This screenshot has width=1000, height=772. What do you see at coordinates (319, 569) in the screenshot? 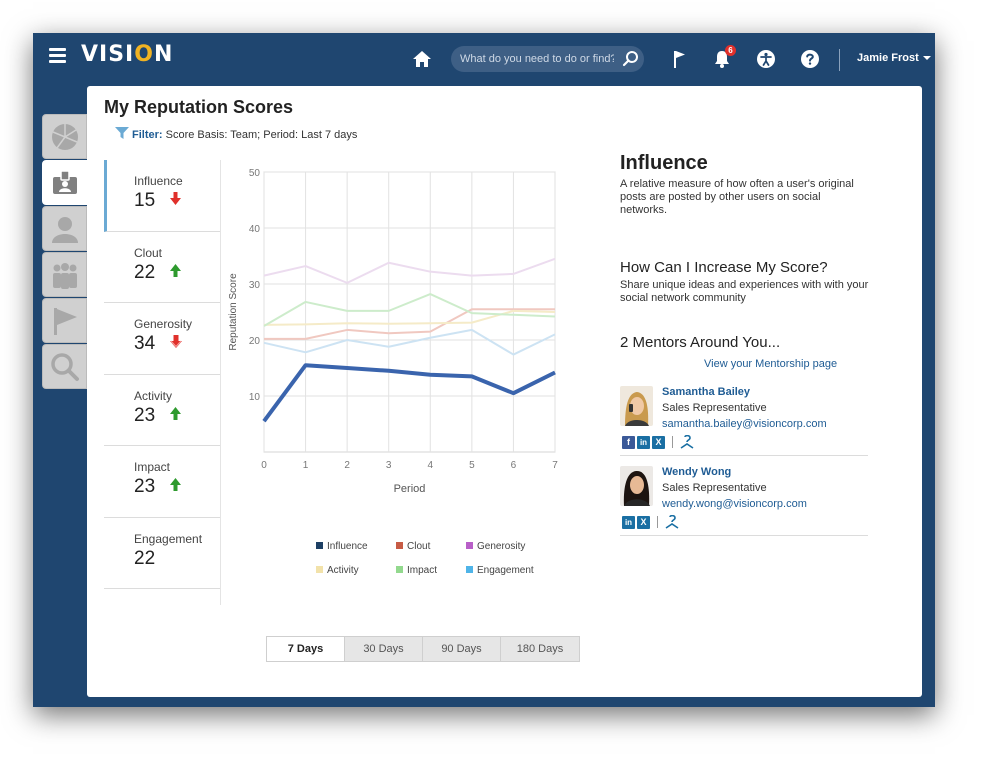
I see `legend-swatch-activity` at bounding box center [319, 569].